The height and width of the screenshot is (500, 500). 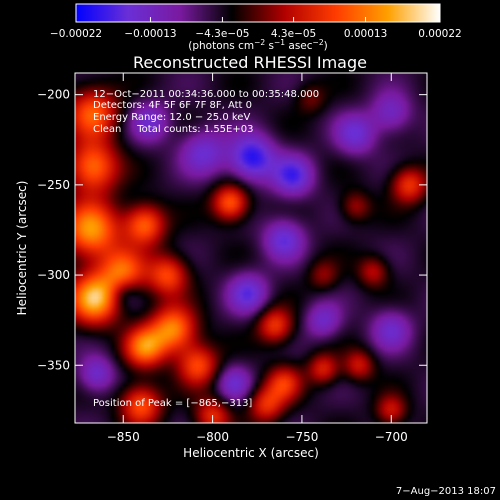 I want to click on colorbar-tick-label: 0.00013, so click(x=365, y=34).